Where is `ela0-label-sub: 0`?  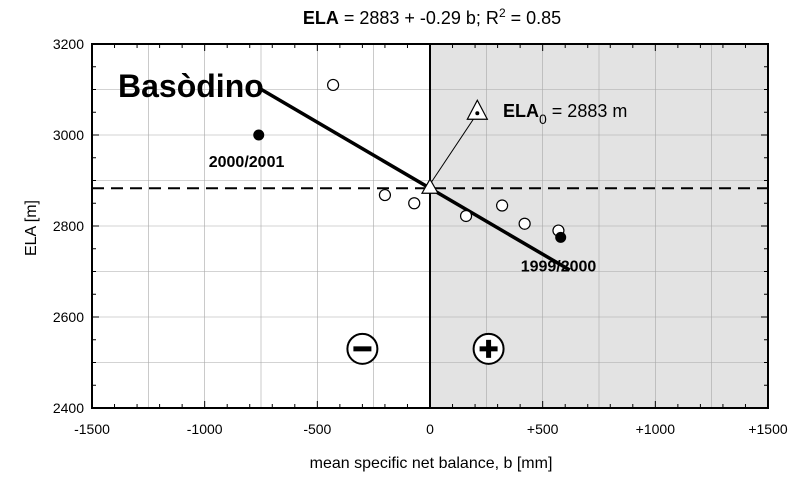
ela0-label-sub: 0 is located at coordinates (543, 119).